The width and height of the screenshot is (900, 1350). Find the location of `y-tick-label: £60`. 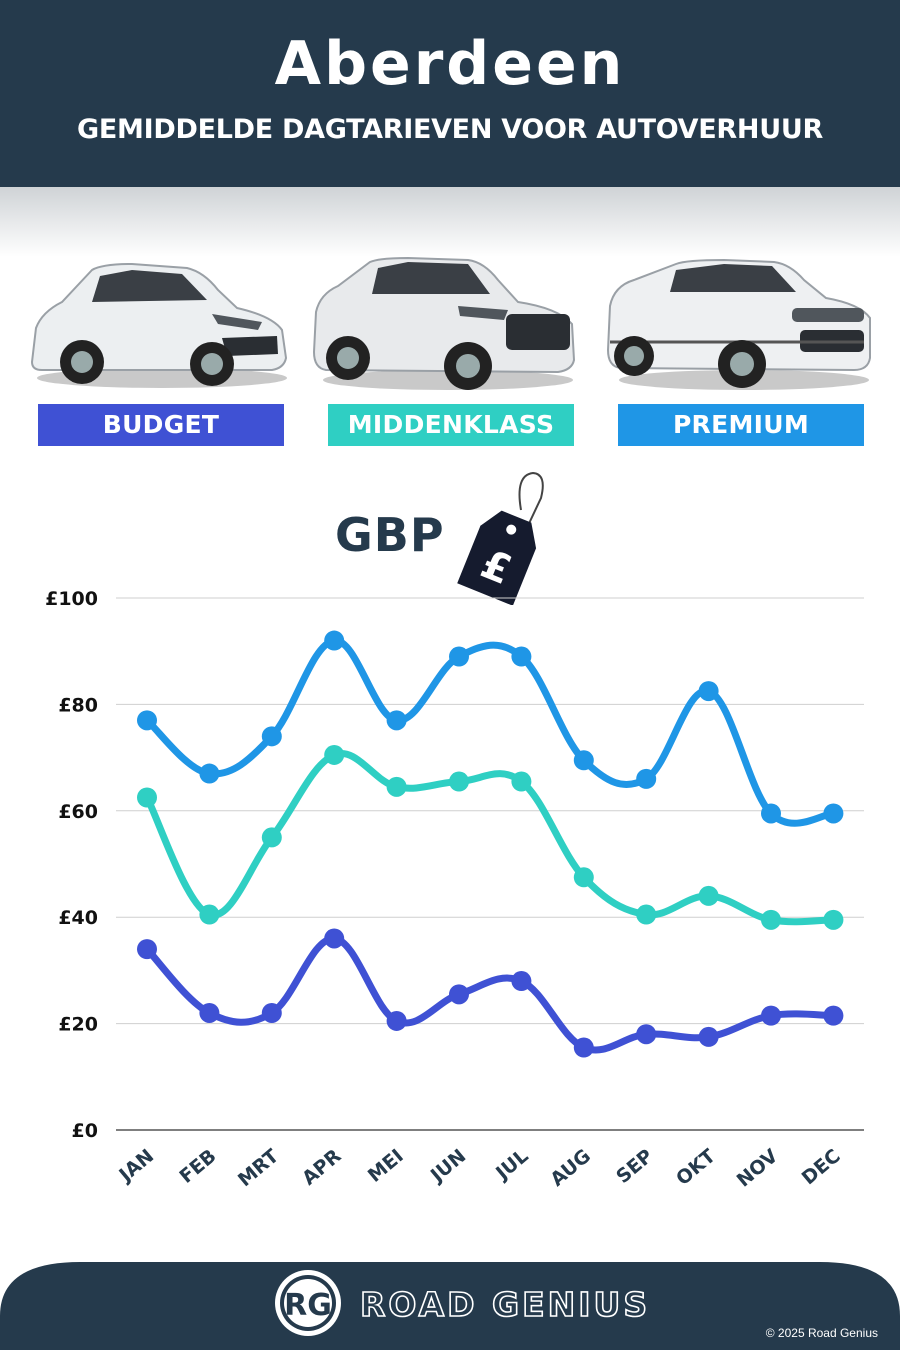

y-tick-label: £60 is located at coordinates (78, 812).